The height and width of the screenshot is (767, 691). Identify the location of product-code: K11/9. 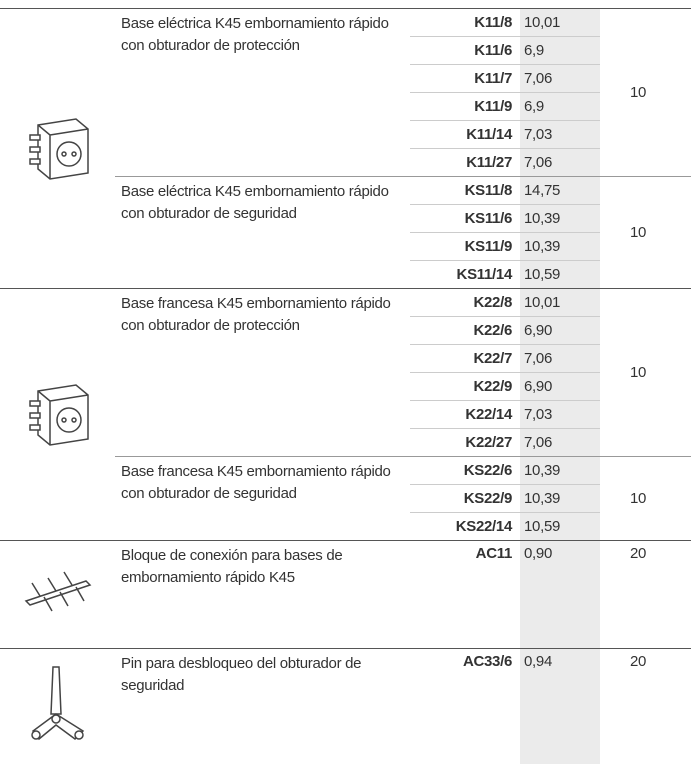
(465, 106).